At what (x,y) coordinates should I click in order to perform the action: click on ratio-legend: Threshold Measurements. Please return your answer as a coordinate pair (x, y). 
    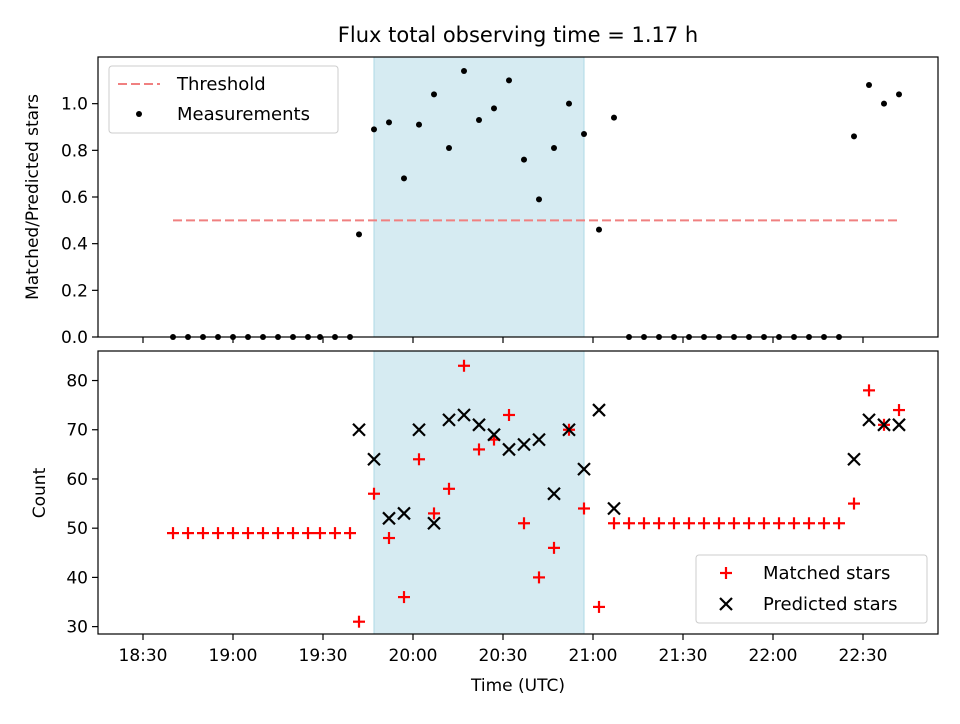
    Looking at the image, I should click on (223, 99).